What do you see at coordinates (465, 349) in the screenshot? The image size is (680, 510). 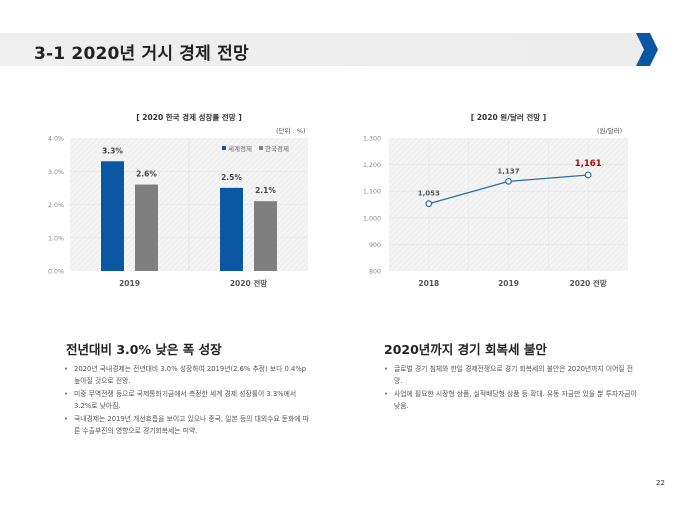 I see `right-section-heading: 2020년까지 경기 회복세 불안` at bounding box center [465, 349].